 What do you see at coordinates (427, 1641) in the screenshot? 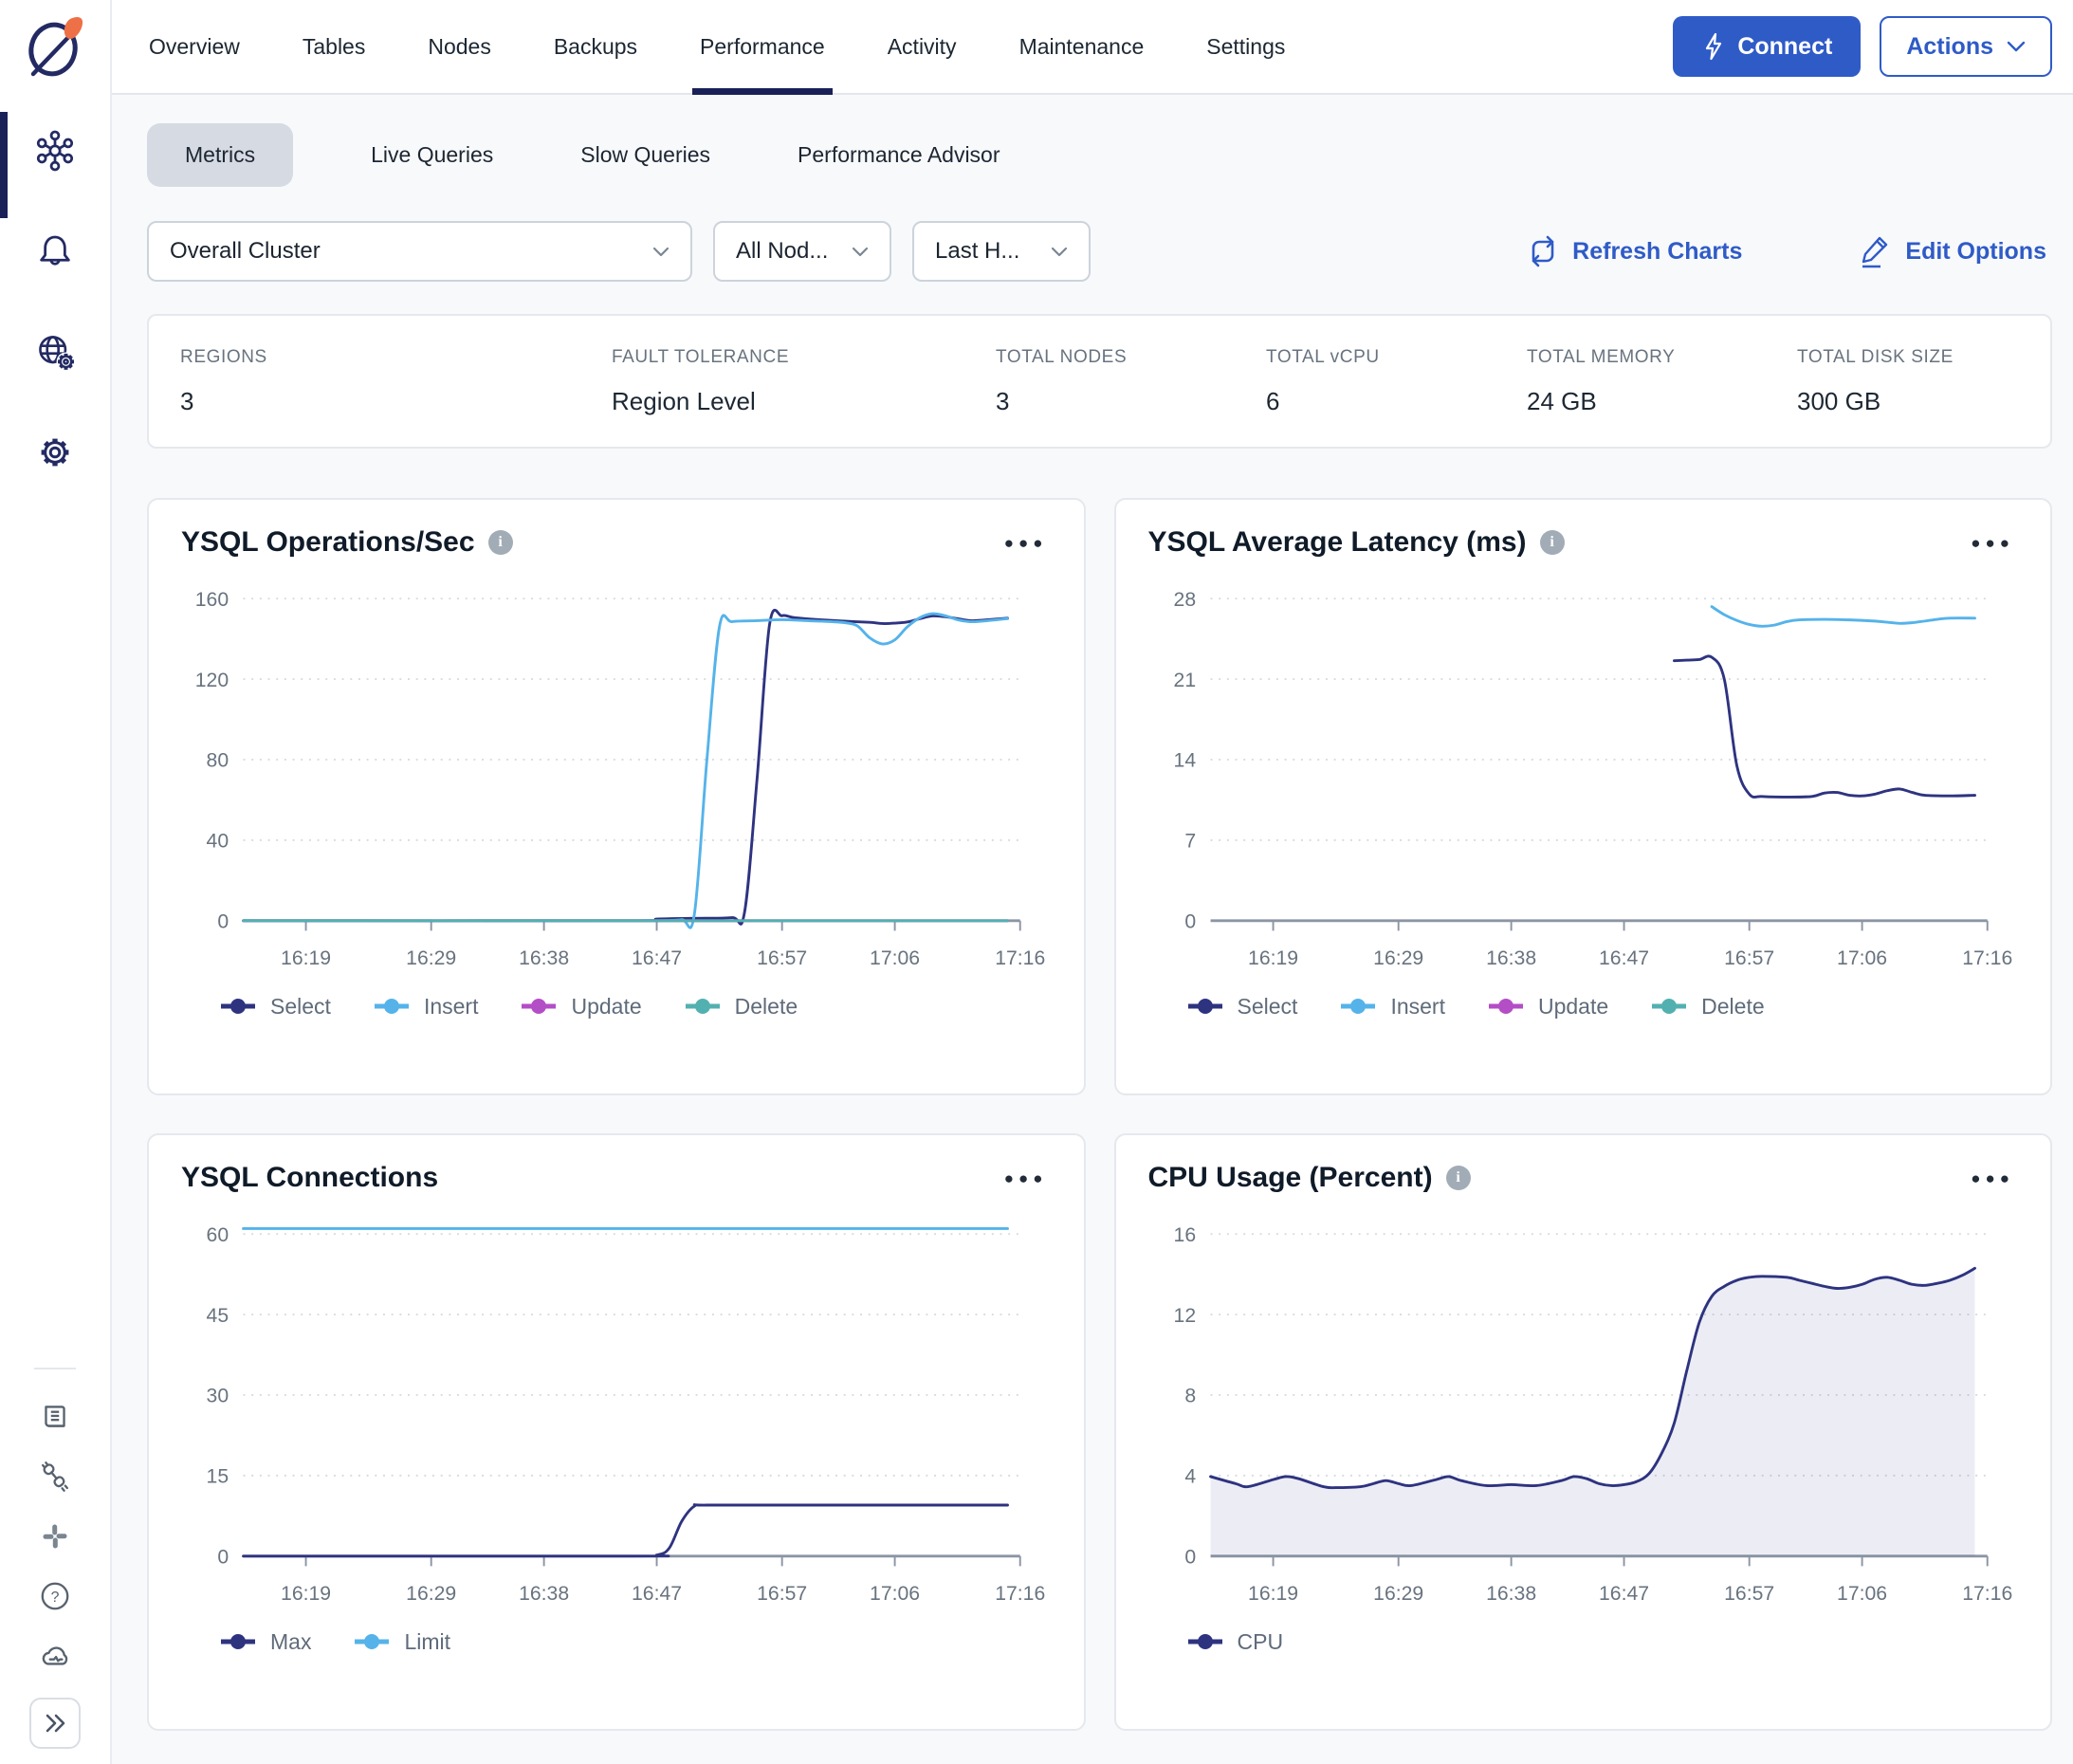
I see `legend-label: Limit` at bounding box center [427, 1641].